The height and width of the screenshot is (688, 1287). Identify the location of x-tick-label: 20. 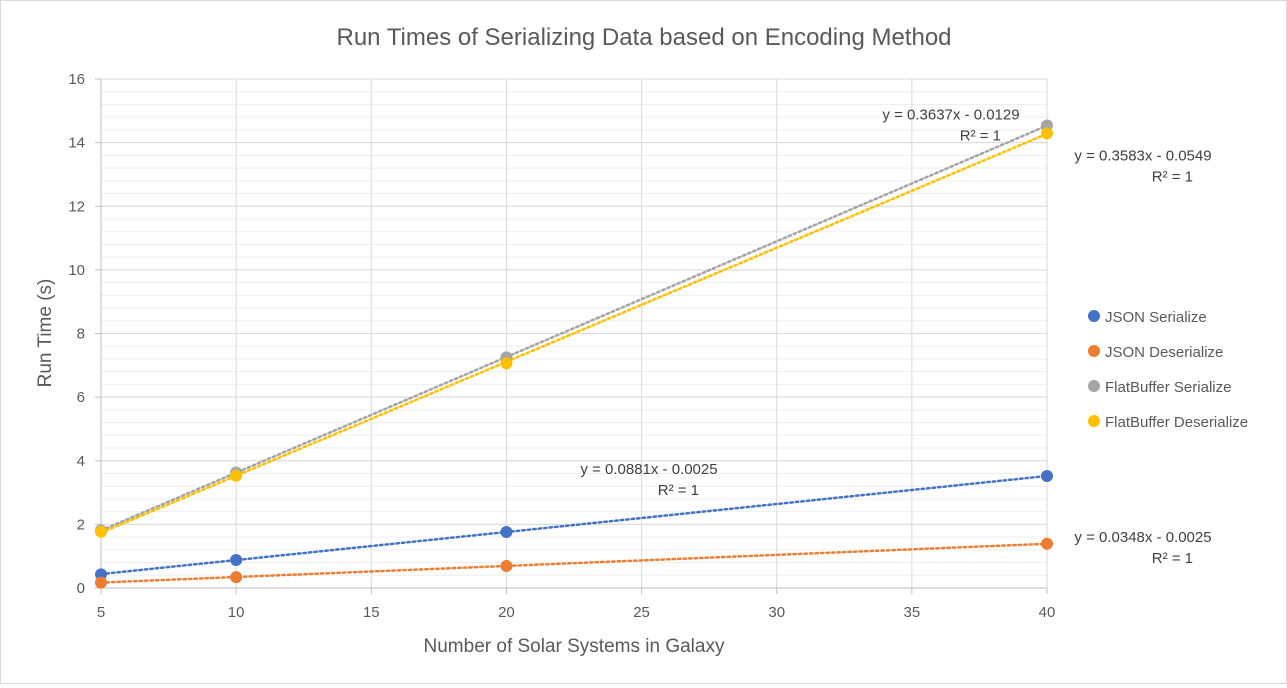
(506, 612).